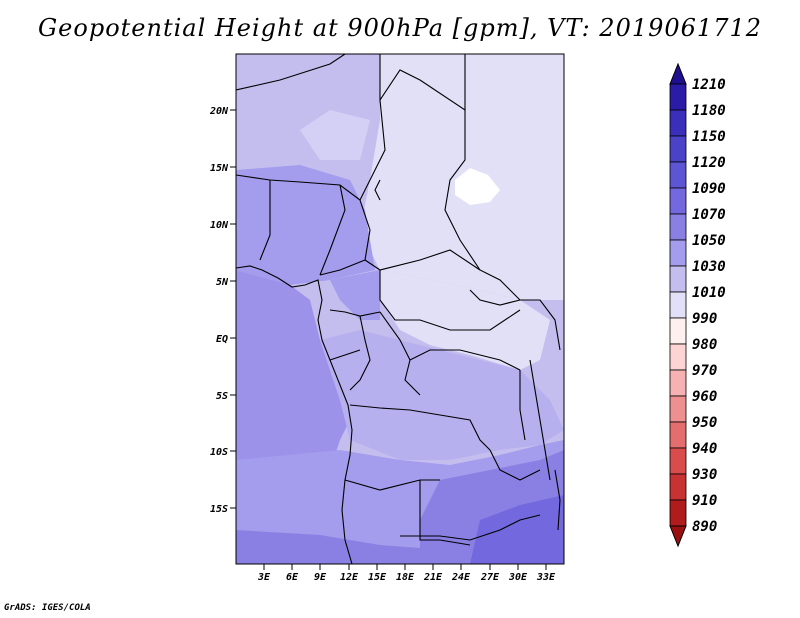 The height and width of the screenshot is (618, 800). Describe the element at coordinates (219, 225) in the screenshot. I see `lat-label: 10N` at that location.